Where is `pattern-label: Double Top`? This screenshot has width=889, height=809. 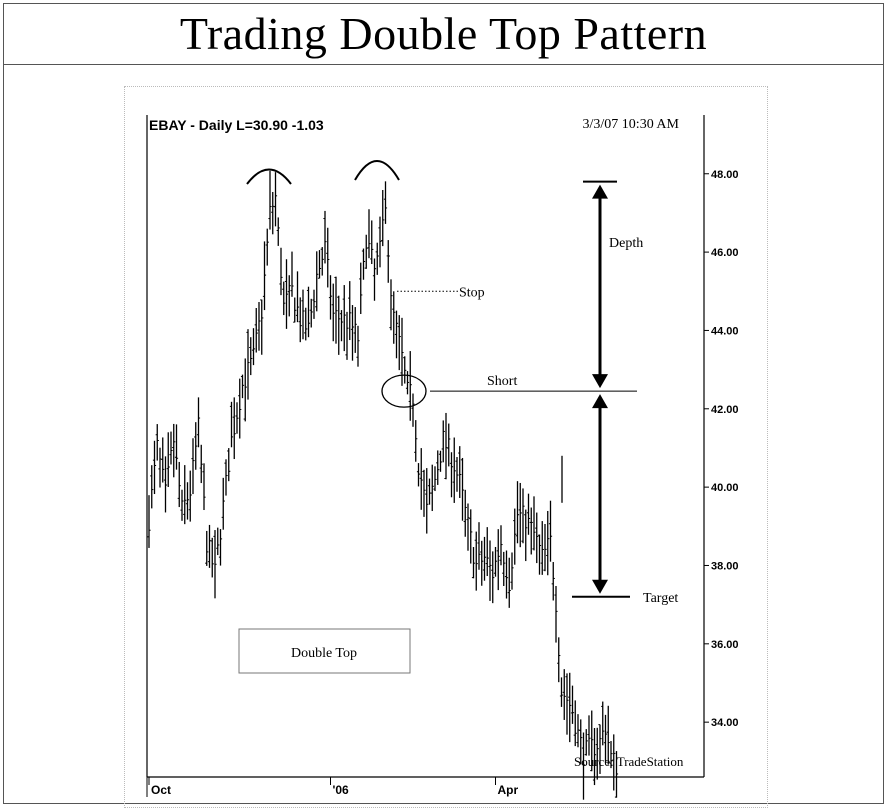 pattern-label: Double Top is located at coordinates (324, 653).